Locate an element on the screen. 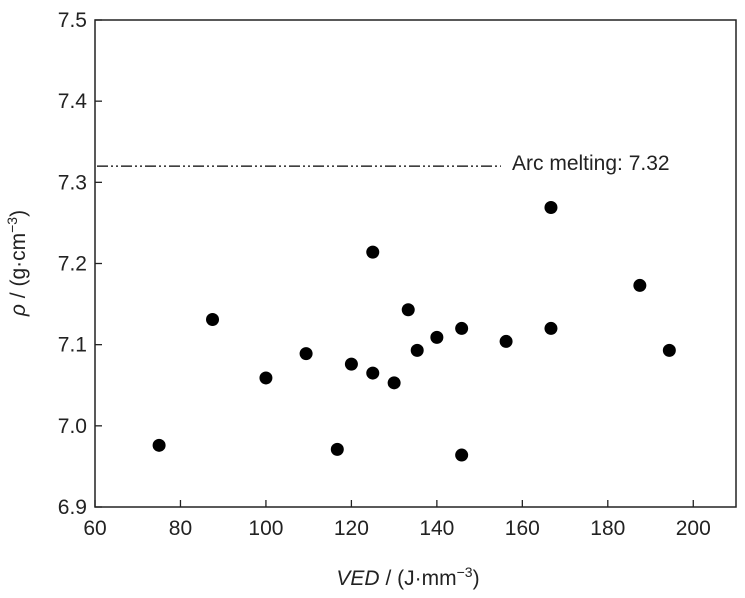  y-axis-title-symbol: ρ is located at coordinates (18, 310).